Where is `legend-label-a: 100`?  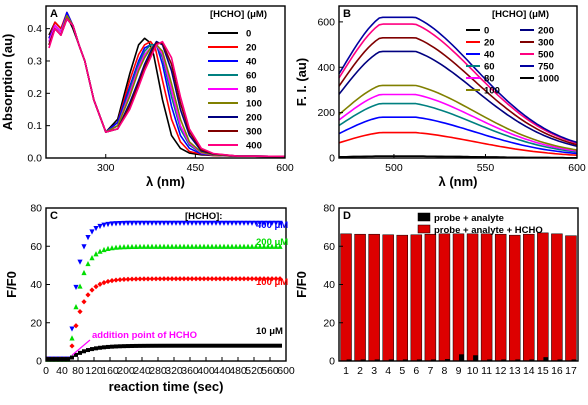
legend-label-a: 100 is located at coordinates (254, 104).